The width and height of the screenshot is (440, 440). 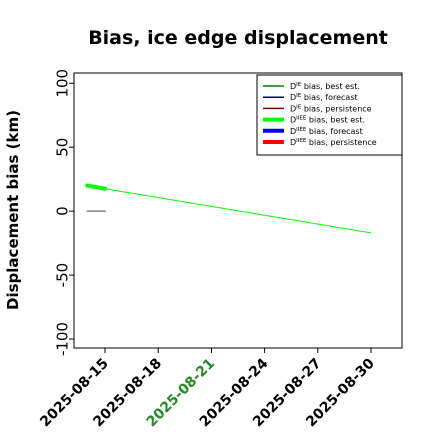 What do you see at coordinates (62, 275) in the screenshot?
I see `y-tick-label: -50` at bounding box center [62, 275].